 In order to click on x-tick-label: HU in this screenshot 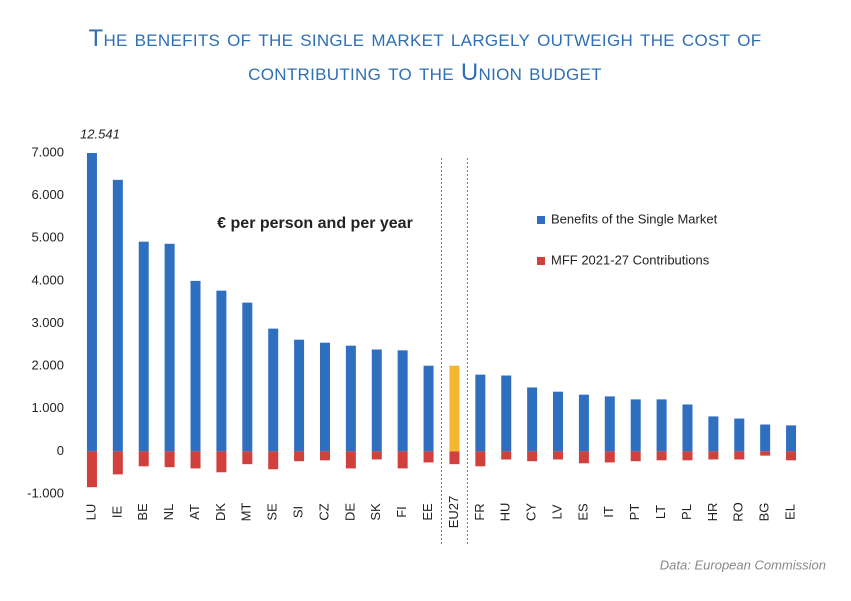, I will do `click(505, 512)`.